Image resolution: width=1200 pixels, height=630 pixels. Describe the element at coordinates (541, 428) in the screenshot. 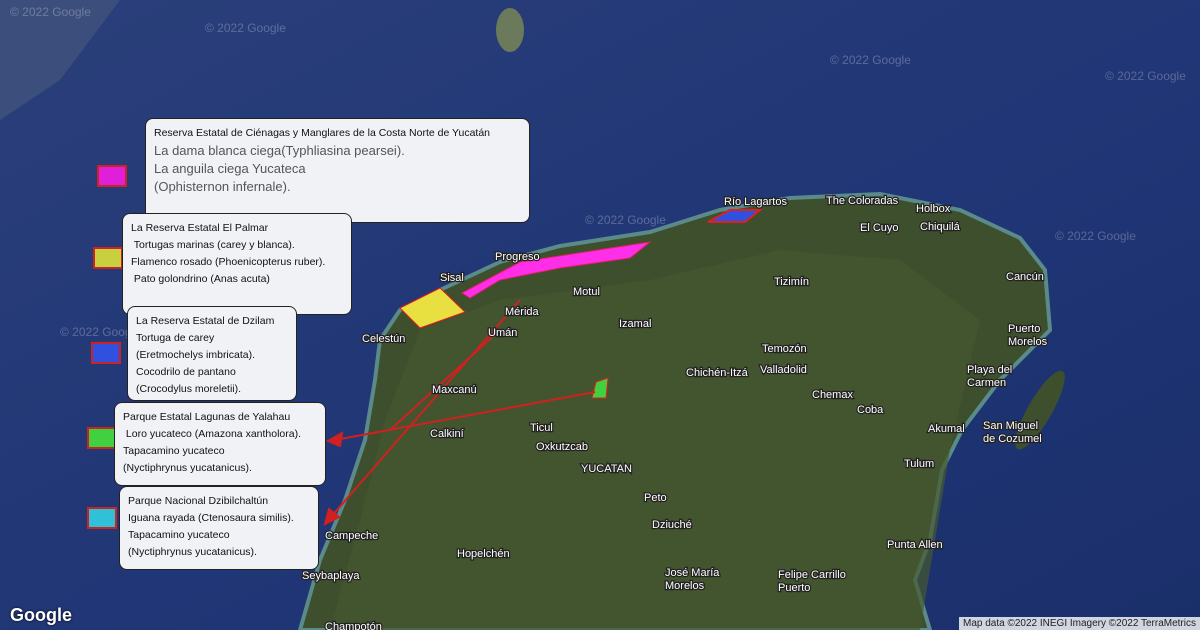

I see `place-label: Ticul` at that location.